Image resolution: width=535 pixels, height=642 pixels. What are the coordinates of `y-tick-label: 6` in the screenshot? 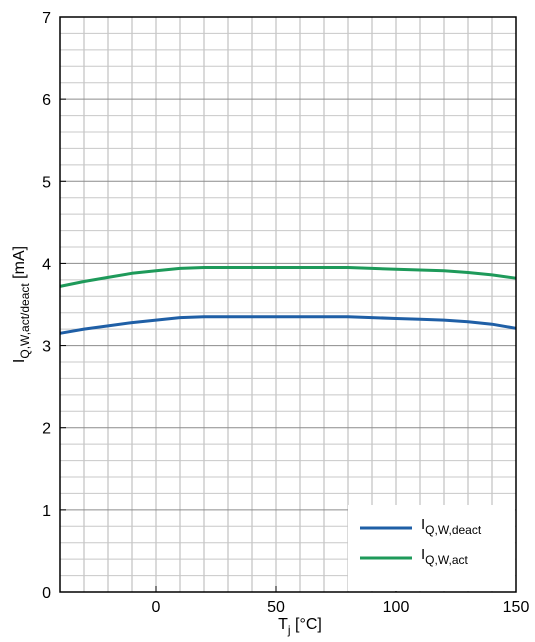 It's located at (46, 100).